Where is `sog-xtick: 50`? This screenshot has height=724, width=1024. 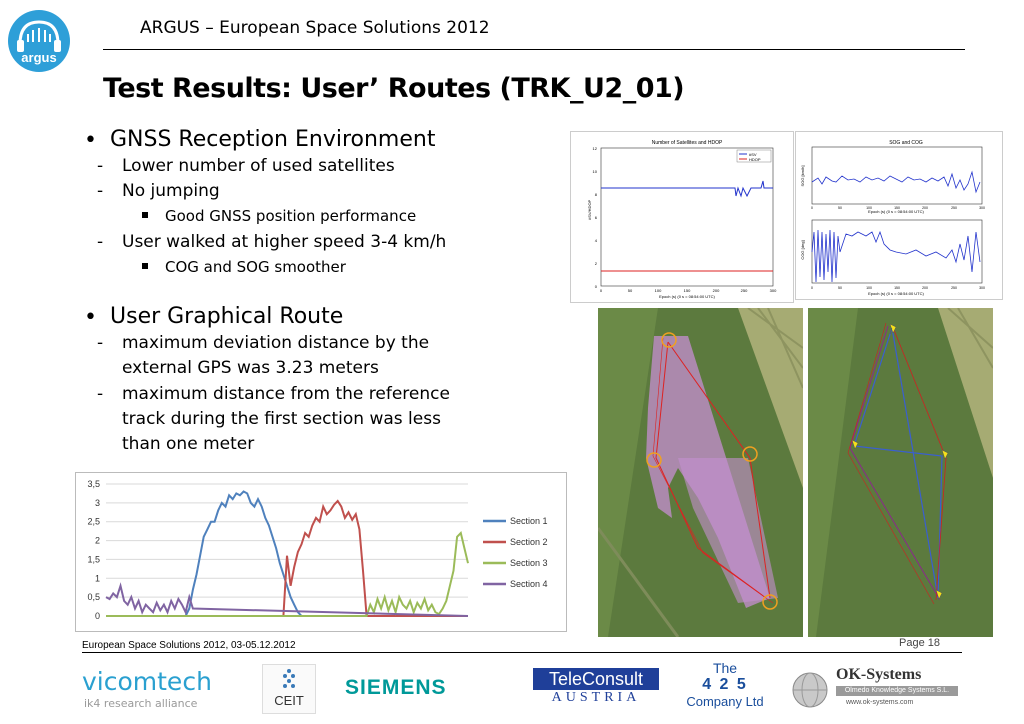 sog-xtick: 50 is located at coordinates (840, 208).